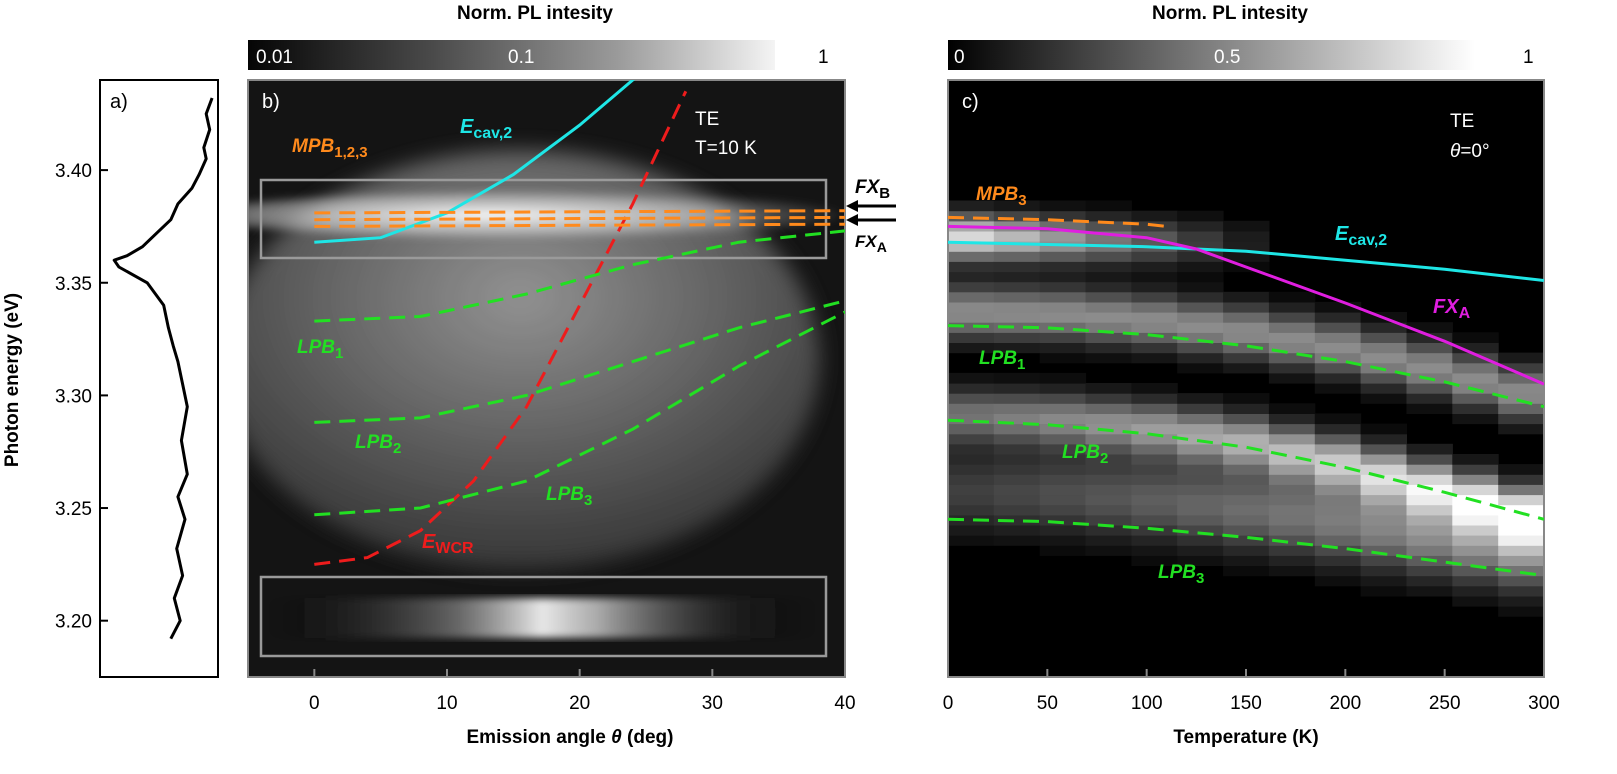 The width and height of the screenshot is (1617, 774). Describe the element at coordinates (1246, 261) in the screenshot. I see `panel-c-curve-ecav2` at that location.